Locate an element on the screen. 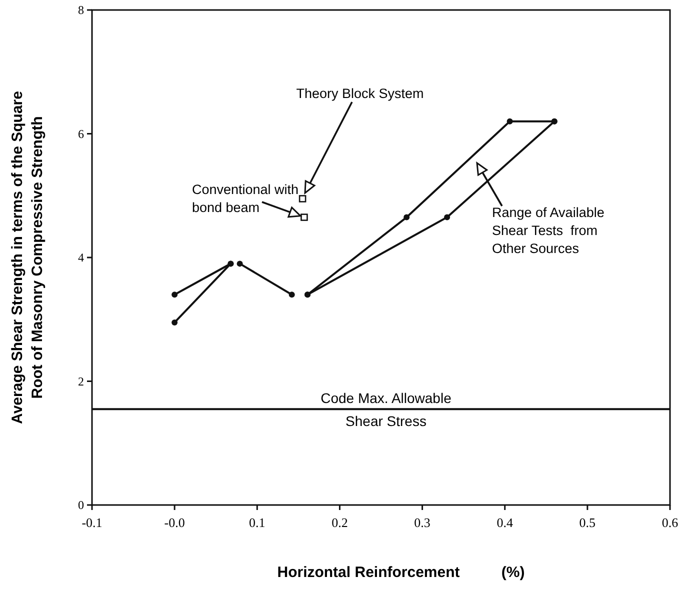 The width and height of the screenshot is (683, 590). x-tick-label: -0.0 is located at coordinates (174, 522).